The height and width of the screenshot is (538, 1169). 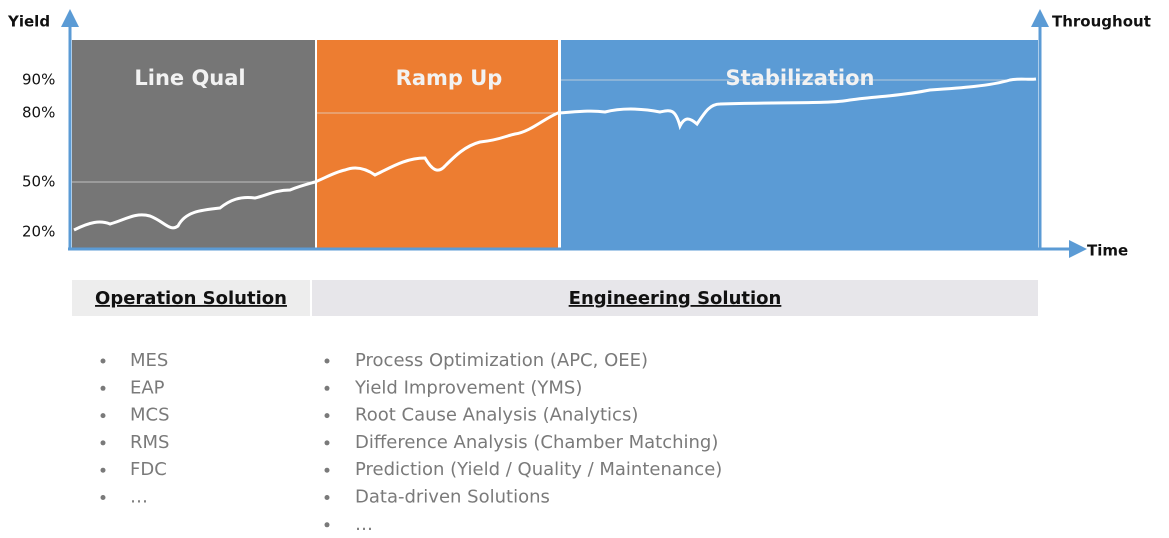 What do you see at coordinates (536, 442) in the screenshot?
I see `list-item: Difference Analysis (Chamber Matching)` at bounding box center [536, 442].